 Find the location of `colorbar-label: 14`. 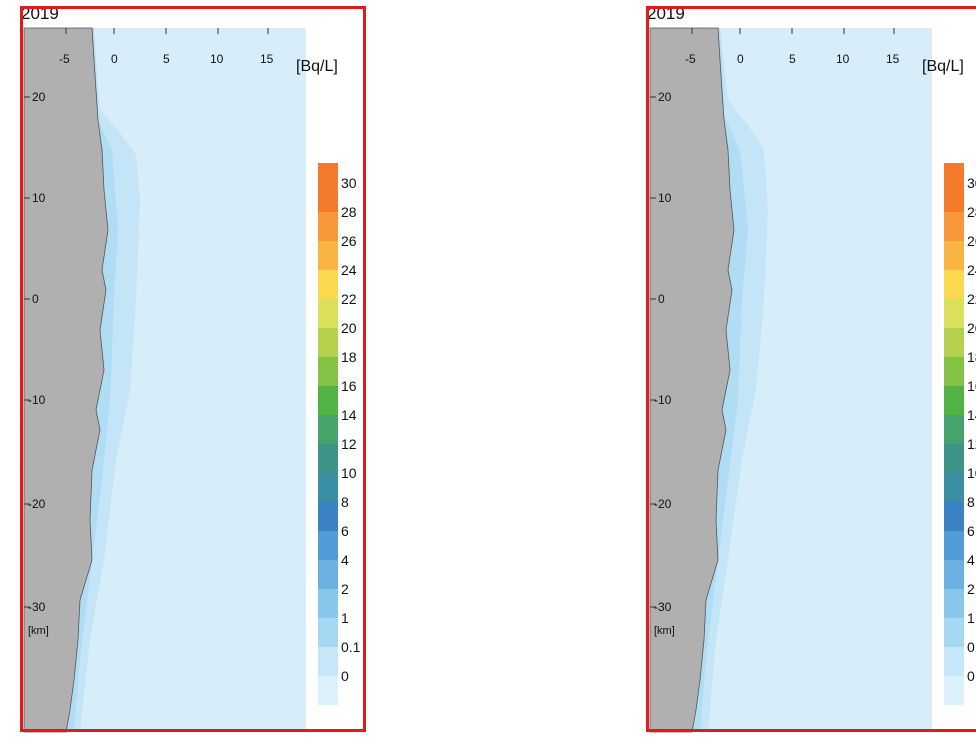

colorbar-label: 14 is located at coordinates (349, 415).